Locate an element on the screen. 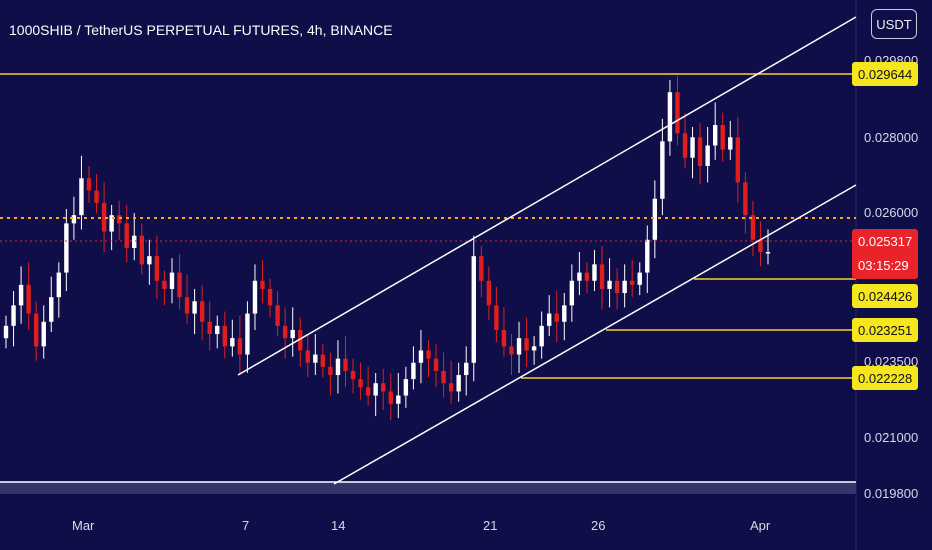 The image size is (932, 550). y-tick-label: 0.026000 is located at coordinates (891, 212).